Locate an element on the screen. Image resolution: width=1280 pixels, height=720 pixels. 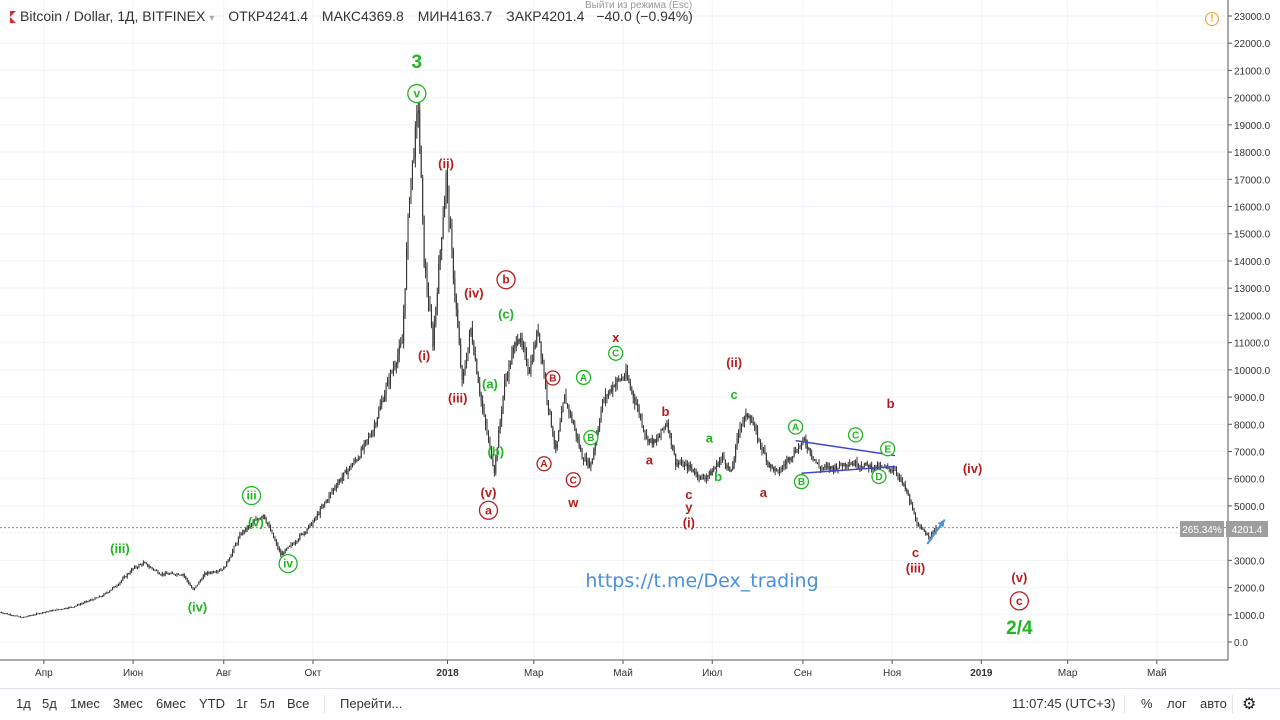
wave-label: 2/4 is located at coordinates (1019, 628).